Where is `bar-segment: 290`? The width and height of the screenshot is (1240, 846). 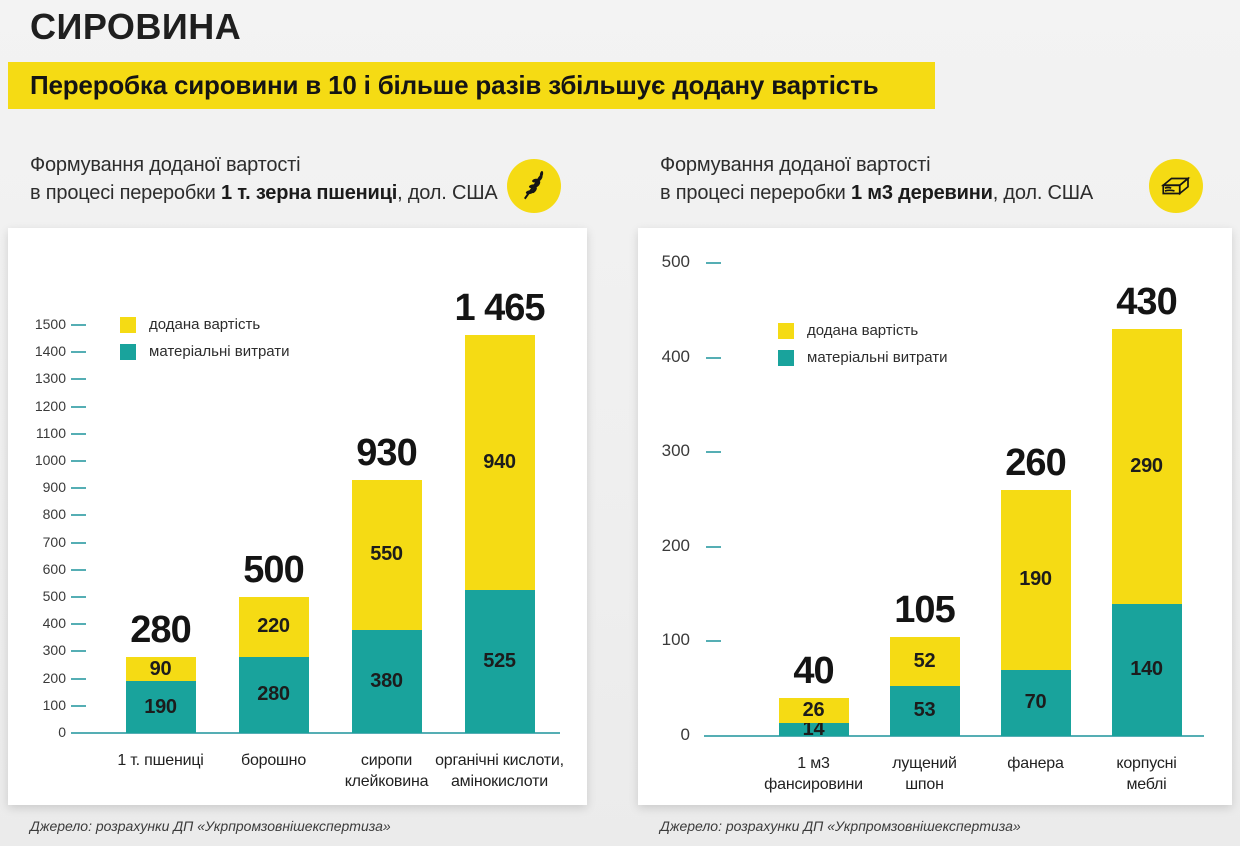 bar-segment: 290 is located at coordinates (1146, 466).